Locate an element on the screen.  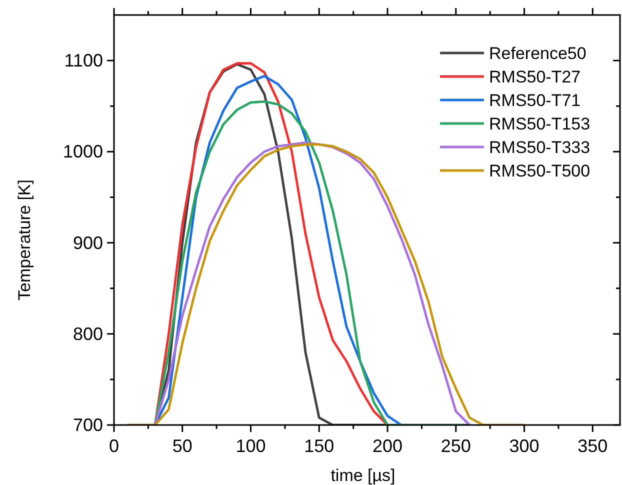
x-axis-title: time [µs] is located at coordinates (363, 475).